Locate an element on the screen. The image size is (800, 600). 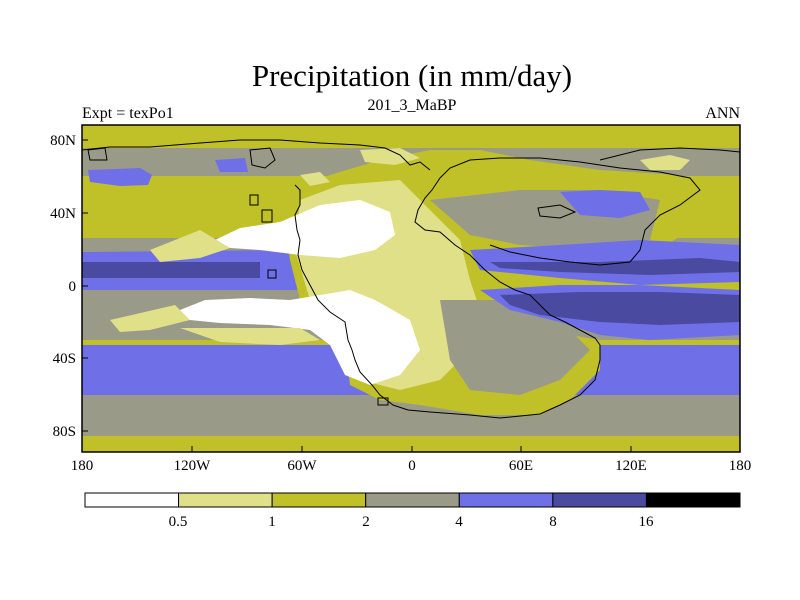
x-tick-label-3: 0 is located at coordinates (412, 466).